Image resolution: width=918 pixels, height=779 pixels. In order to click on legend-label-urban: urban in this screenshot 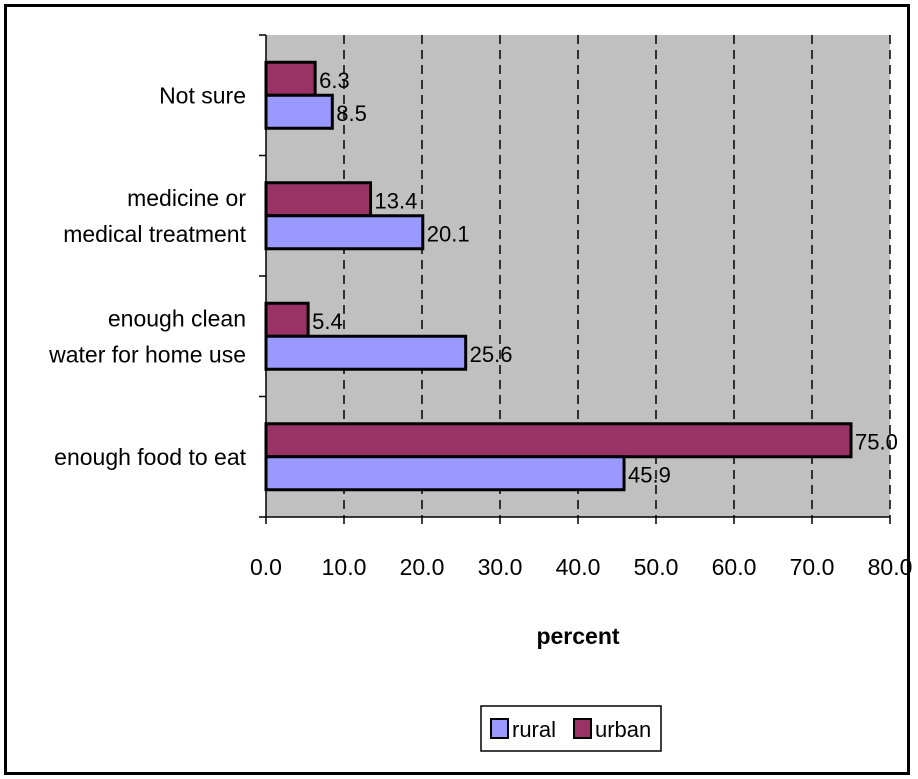, I will do `click(623, 729)`.